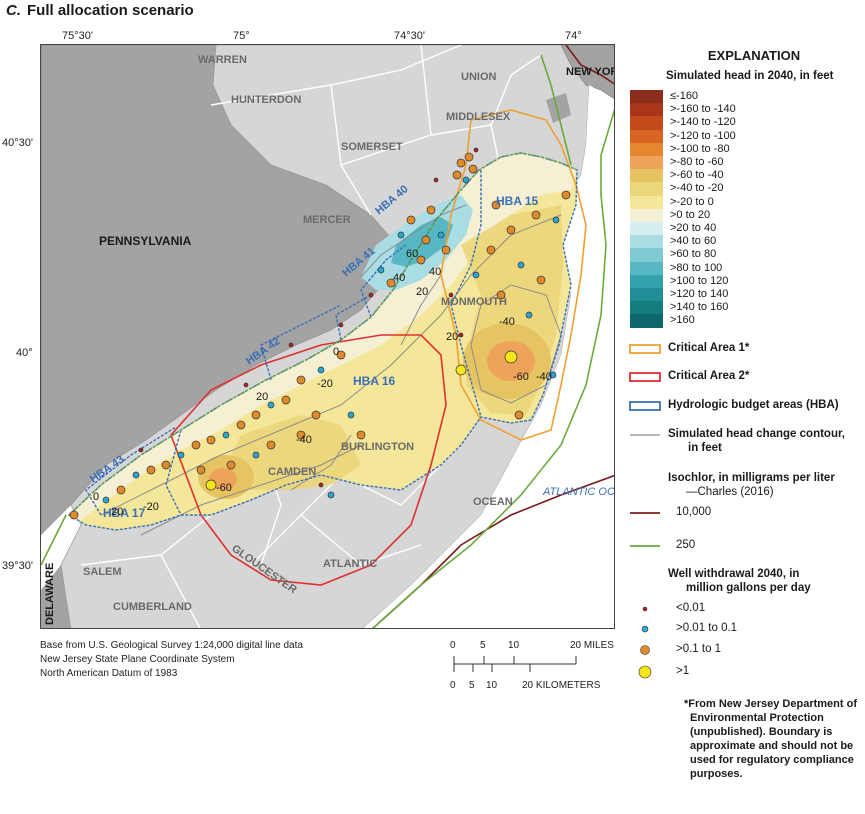  Describe the element at coordinates (645, 435) in the screenshot. I see `contour-swatch` at that location.